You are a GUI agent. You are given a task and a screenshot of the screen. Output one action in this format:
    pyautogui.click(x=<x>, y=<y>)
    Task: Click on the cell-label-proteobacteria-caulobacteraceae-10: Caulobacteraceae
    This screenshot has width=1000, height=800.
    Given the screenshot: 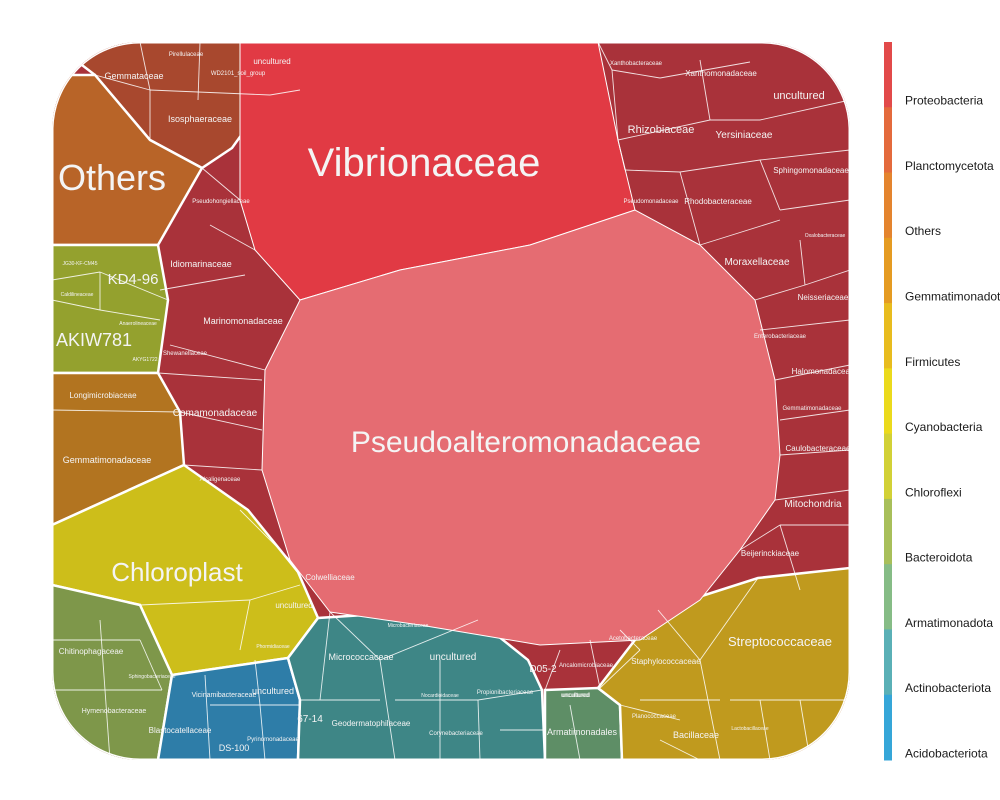 What is the action you would take?
    pyautogui.click(x=818, y=448)
    